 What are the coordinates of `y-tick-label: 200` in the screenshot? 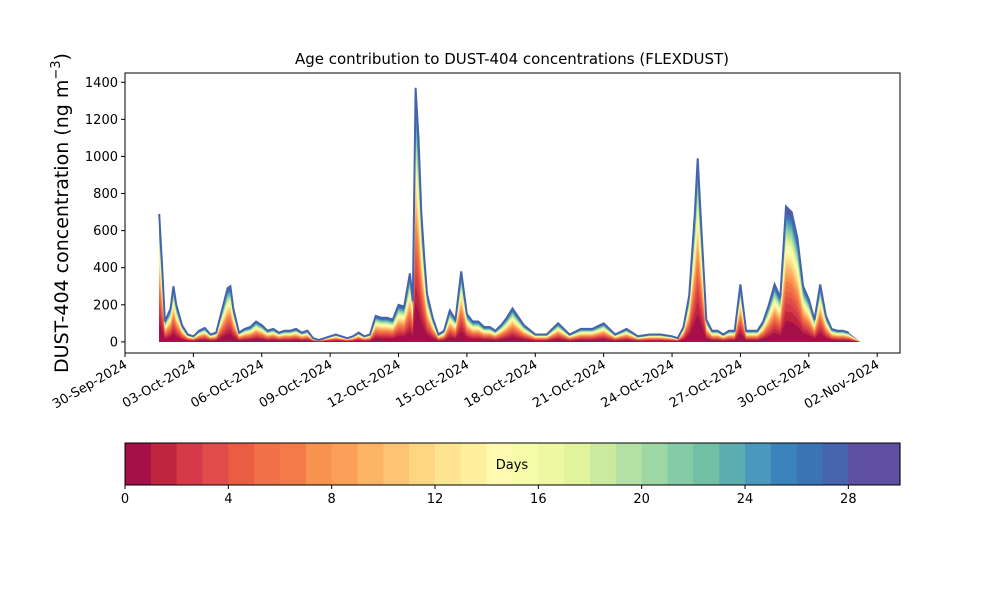 It's located at (105, 305).